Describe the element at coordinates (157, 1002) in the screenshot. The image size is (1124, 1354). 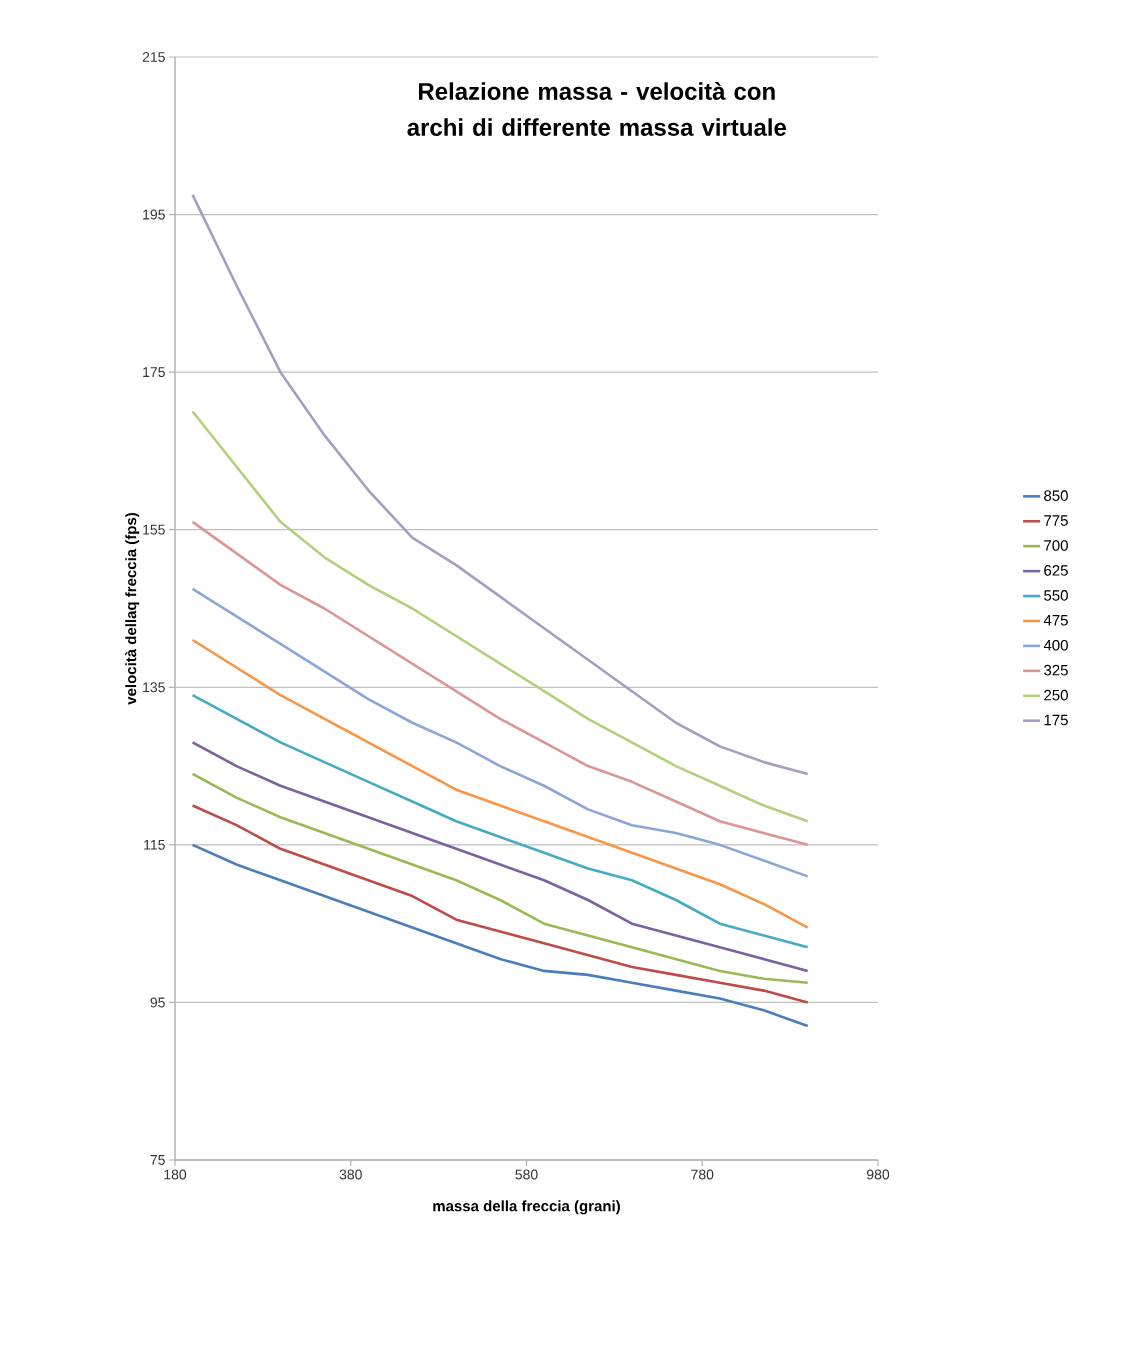
I see `y-tick-label: 95` at that location.